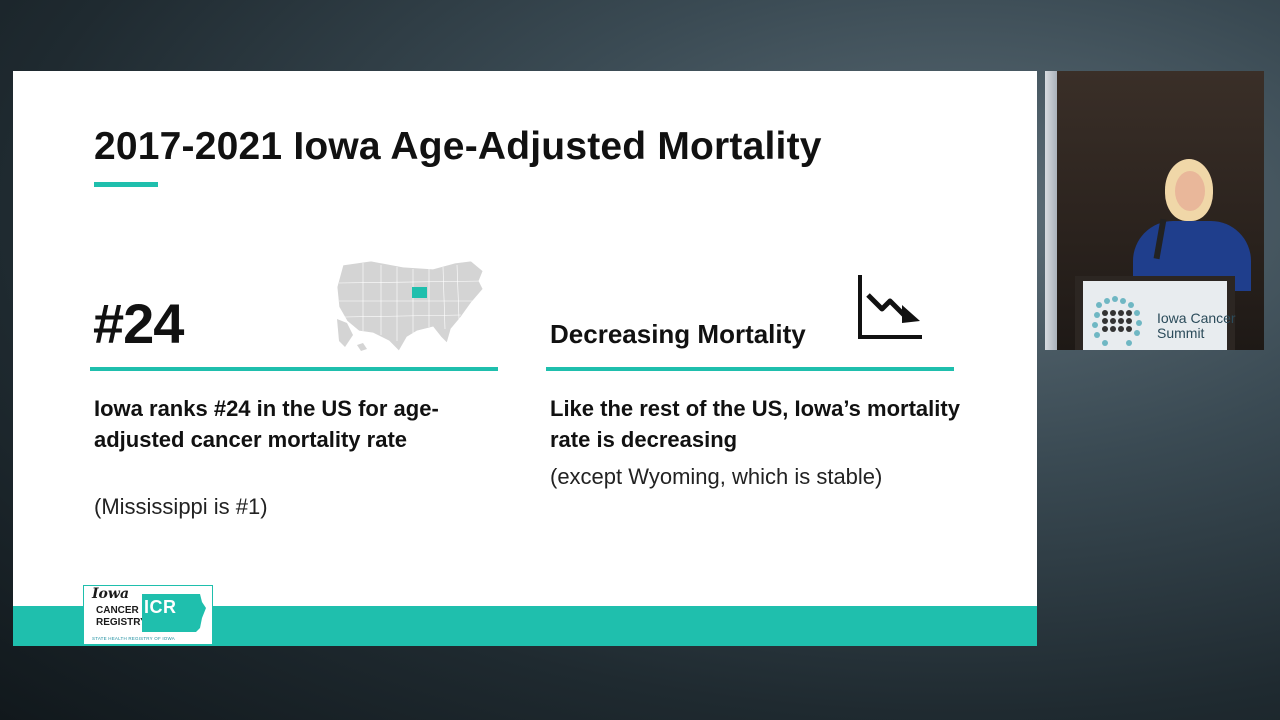 Image resolution: width=1280 pixels, height=720 pixels. Describe the element at coordinates (111, 594) in the screenshot. I see `logo-iowa-text: Iowa` at that location.